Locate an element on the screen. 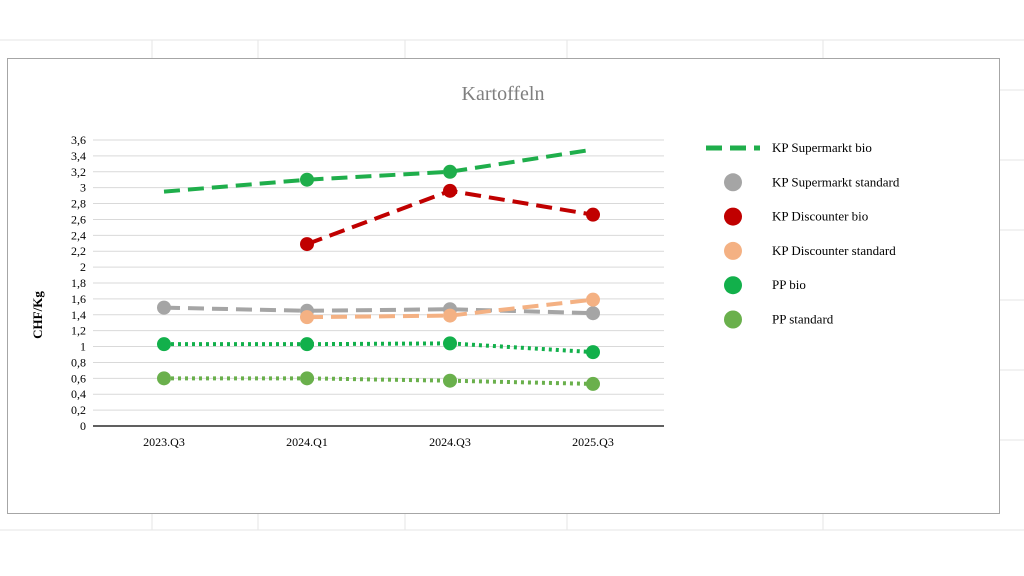  y-tick-label: 3 is located at coordinates (83, 188).